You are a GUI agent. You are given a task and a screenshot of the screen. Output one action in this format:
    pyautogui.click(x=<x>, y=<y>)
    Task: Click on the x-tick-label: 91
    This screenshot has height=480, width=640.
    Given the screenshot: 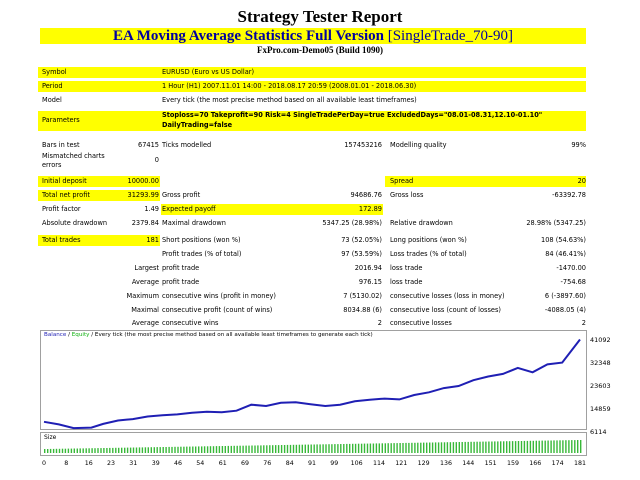 What is the action you would take?
    pyautogui.click(x=312, y=463)
    